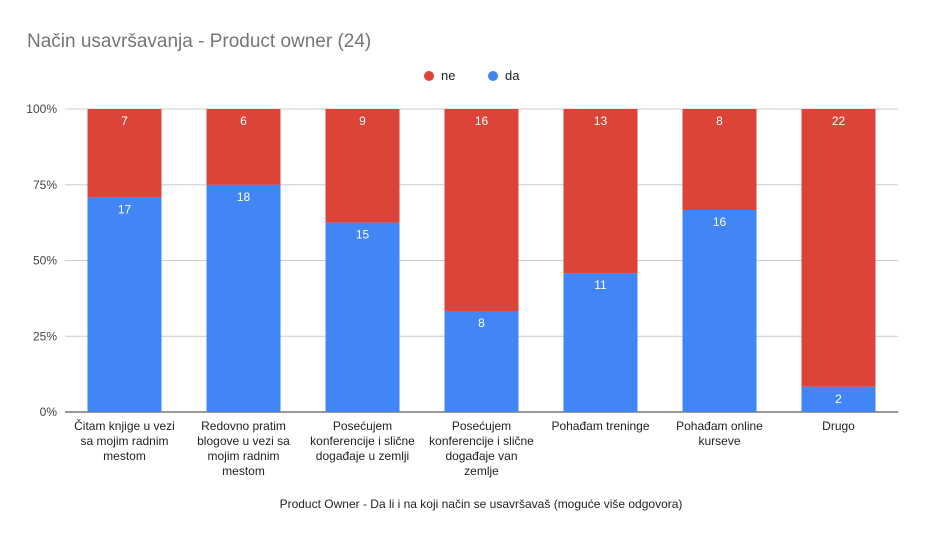 The width and height of the screenshot is (925, 538). Describe the element at coordinates (49, 412) in the screenshot. I see `y-tick-label: 0%` at that location.